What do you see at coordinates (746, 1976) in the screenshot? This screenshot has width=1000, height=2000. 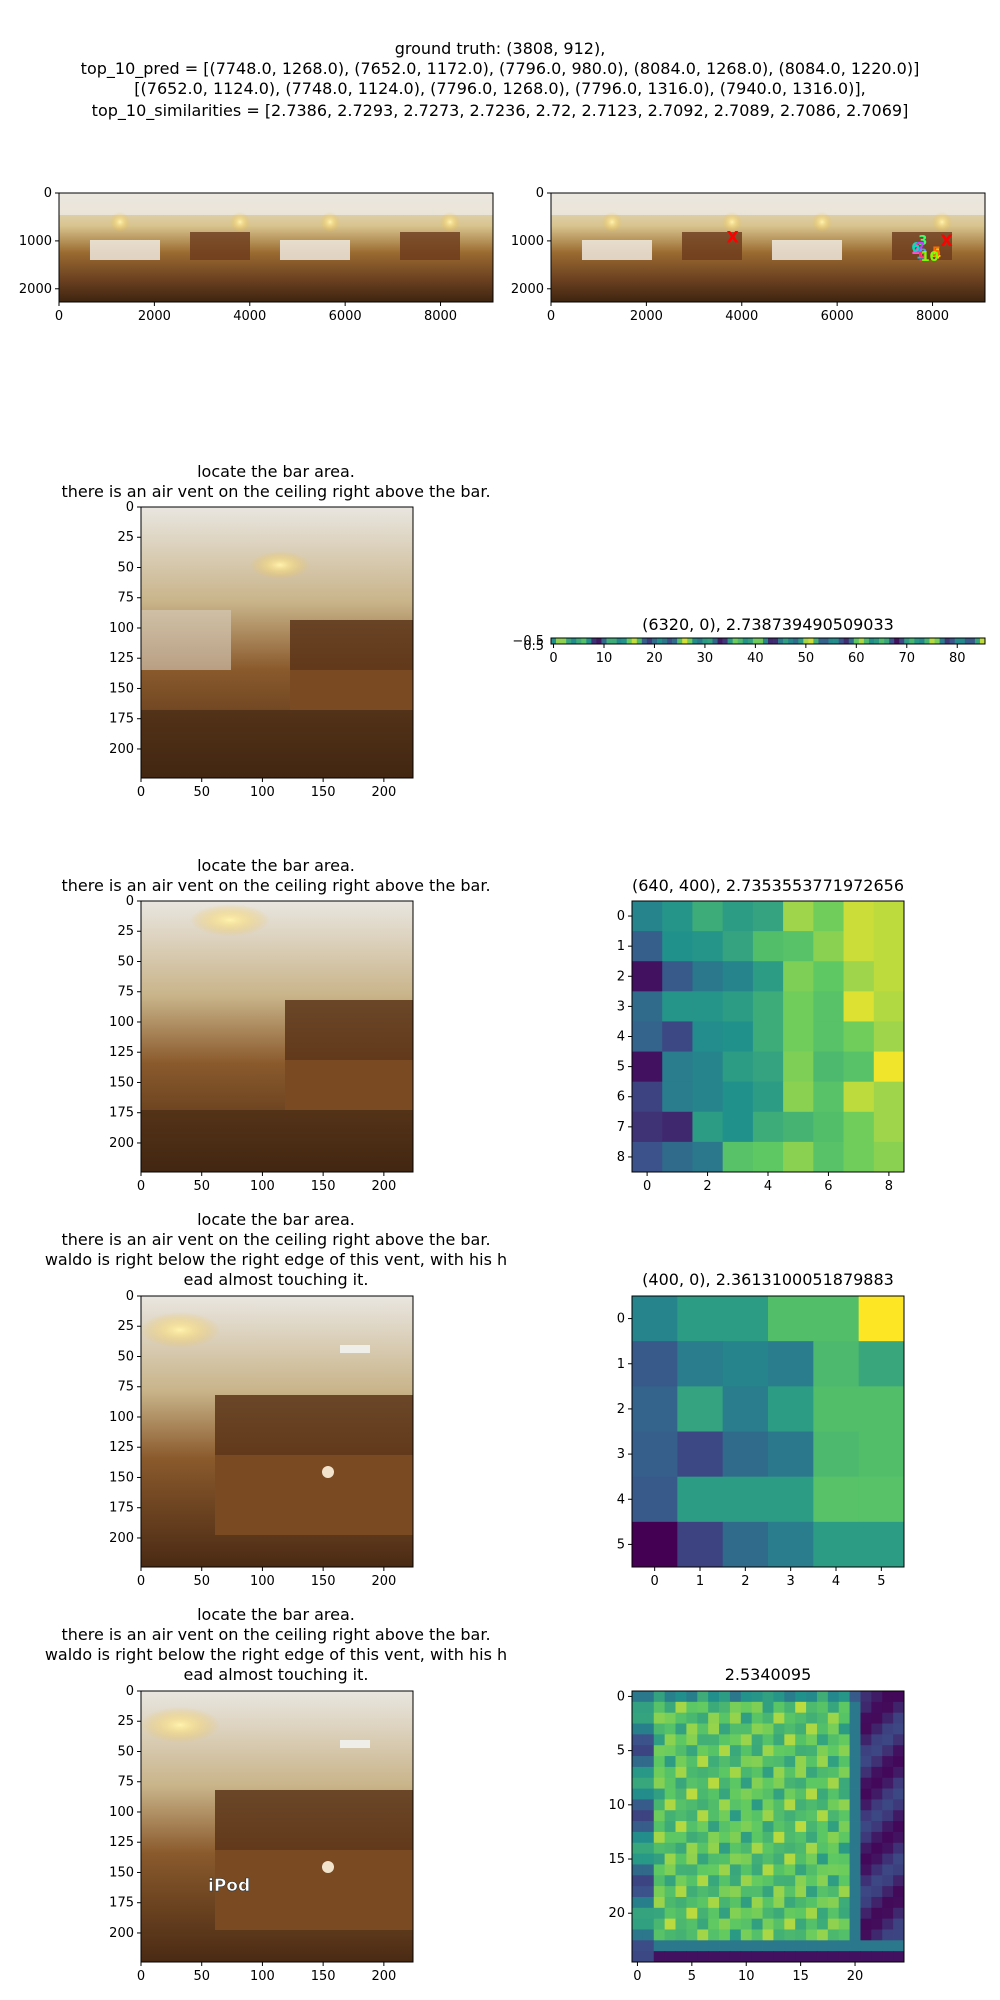 I see `xtick-label: 10` at bounding box center [746, 1976].